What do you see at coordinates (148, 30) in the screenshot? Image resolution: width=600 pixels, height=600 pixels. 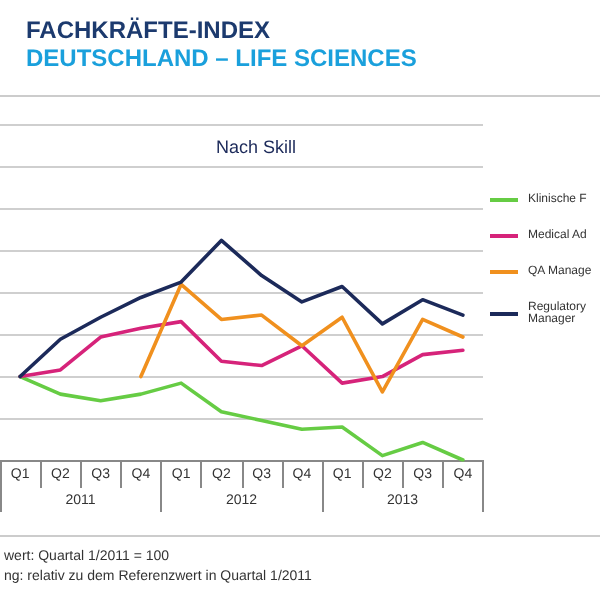 I see `chart-title: FACHKRÄFTE-INDEX` at bounding box center [148, 30].